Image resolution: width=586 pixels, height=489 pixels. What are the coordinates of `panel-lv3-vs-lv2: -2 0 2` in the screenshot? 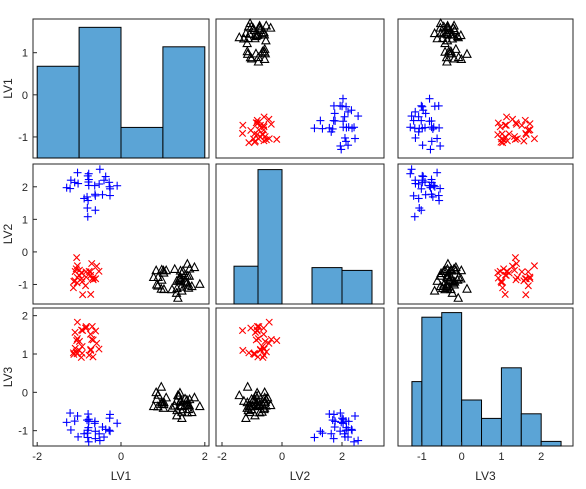 It's located at (300, 385).